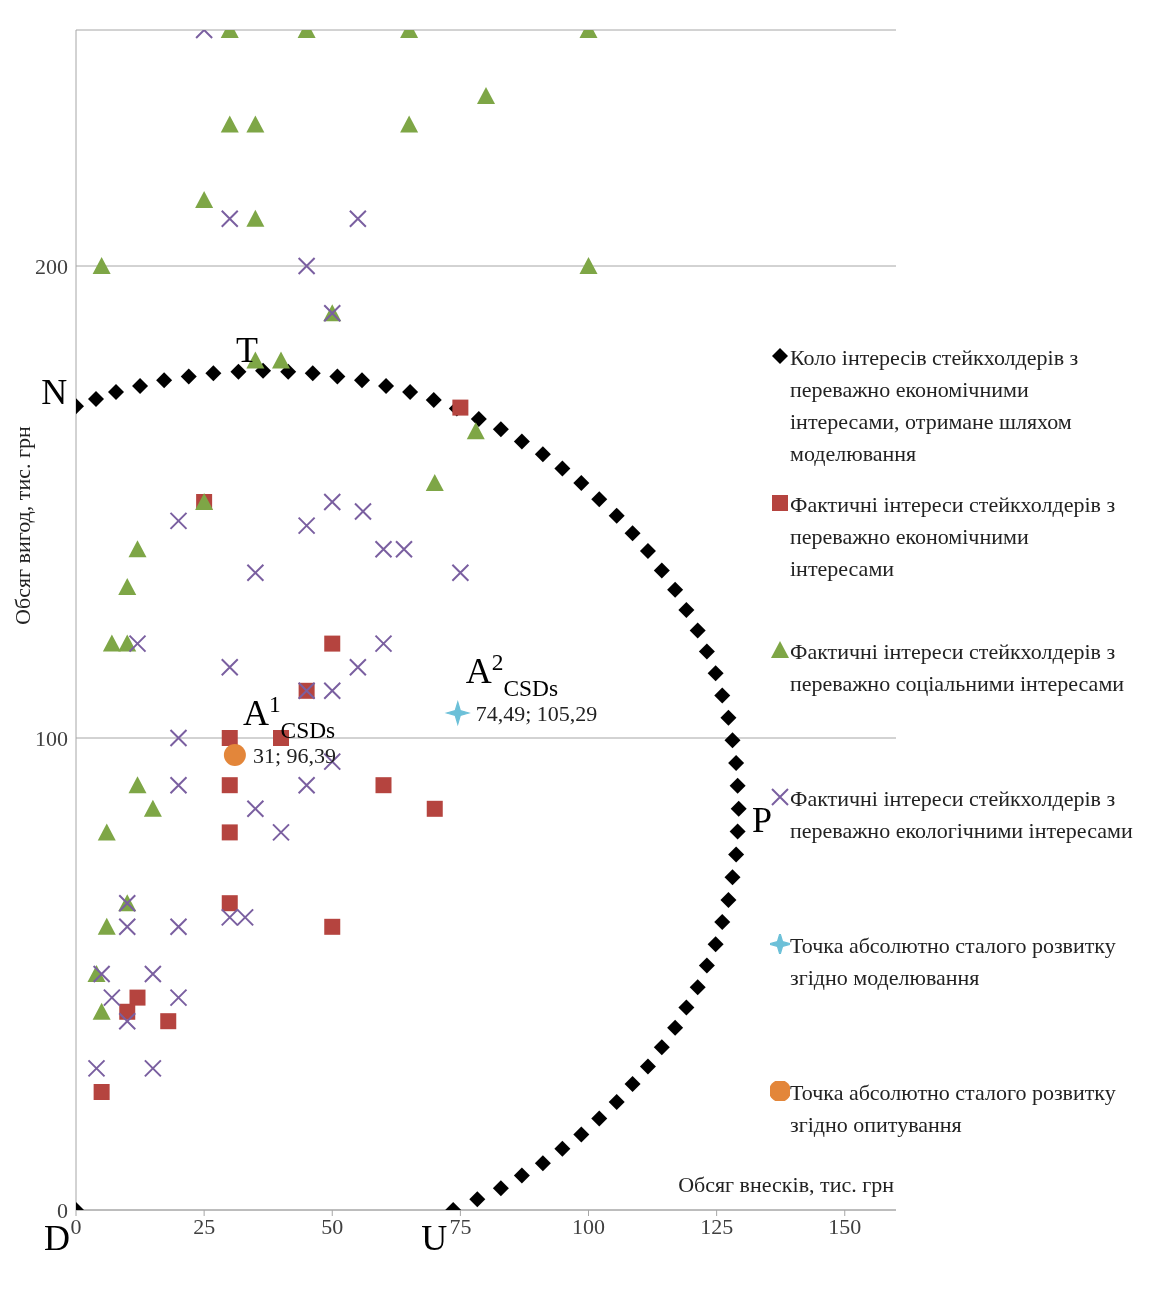  I want to click on legend-label: Фактичні інтереси стейкхолдерів з переважно екологічними інтересами, so click(962, 815).